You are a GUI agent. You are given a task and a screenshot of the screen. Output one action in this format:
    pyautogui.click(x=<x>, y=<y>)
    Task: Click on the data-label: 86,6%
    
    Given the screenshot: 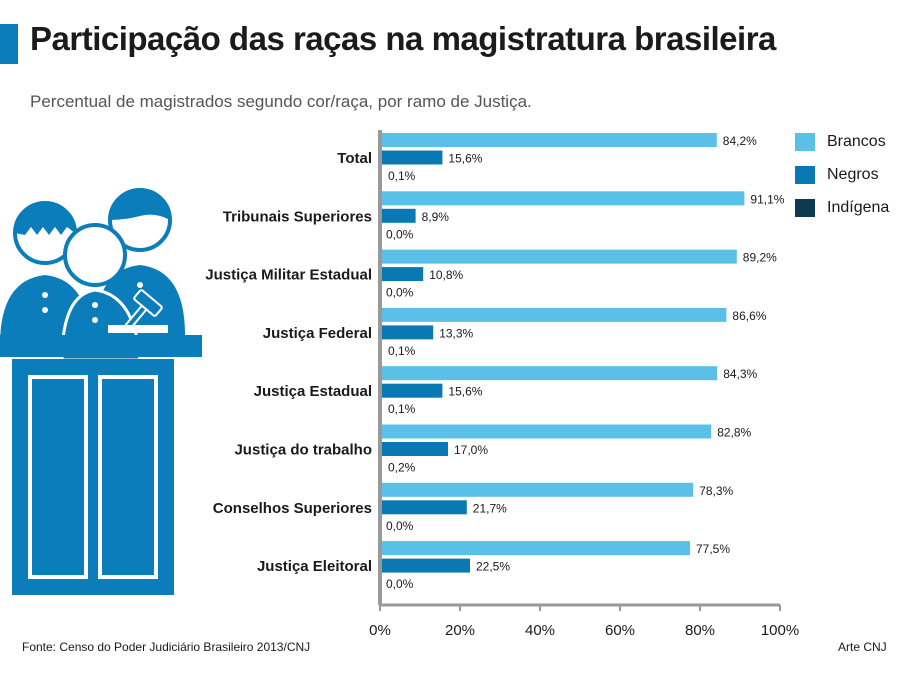 What is the action you would take?
    pyautogui.click(x=749, y=316)
    